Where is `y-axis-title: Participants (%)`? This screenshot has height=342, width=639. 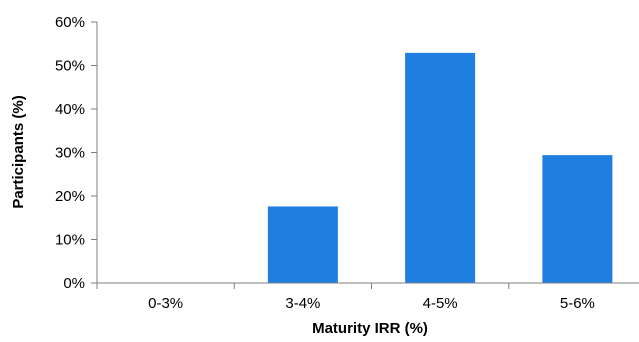 y-axis-title: Participants (%) is located at coordinates (18, 151).